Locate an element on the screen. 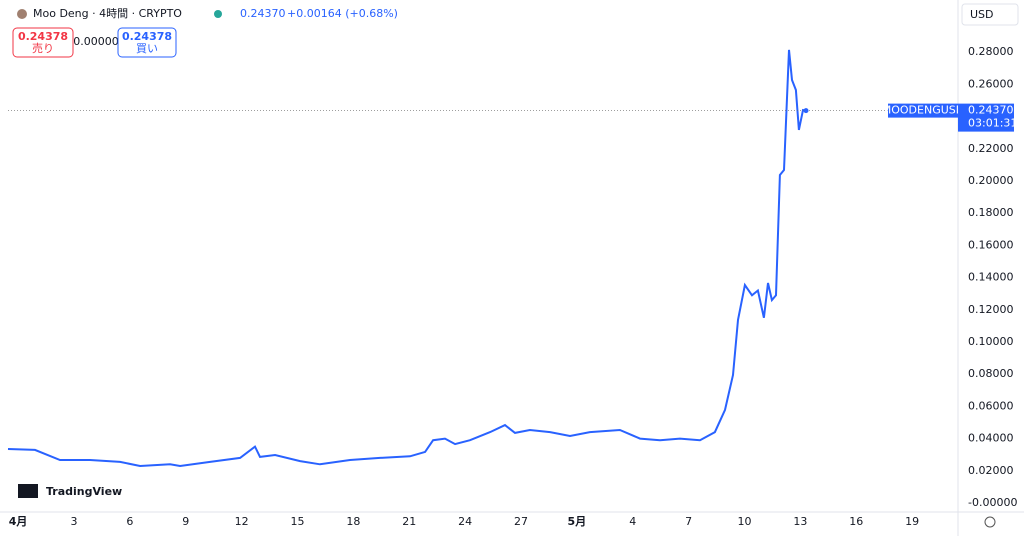 The width and height of the screenshot is (1024, 536). x-tick-label: 6 is located at coordinates (129, 521).